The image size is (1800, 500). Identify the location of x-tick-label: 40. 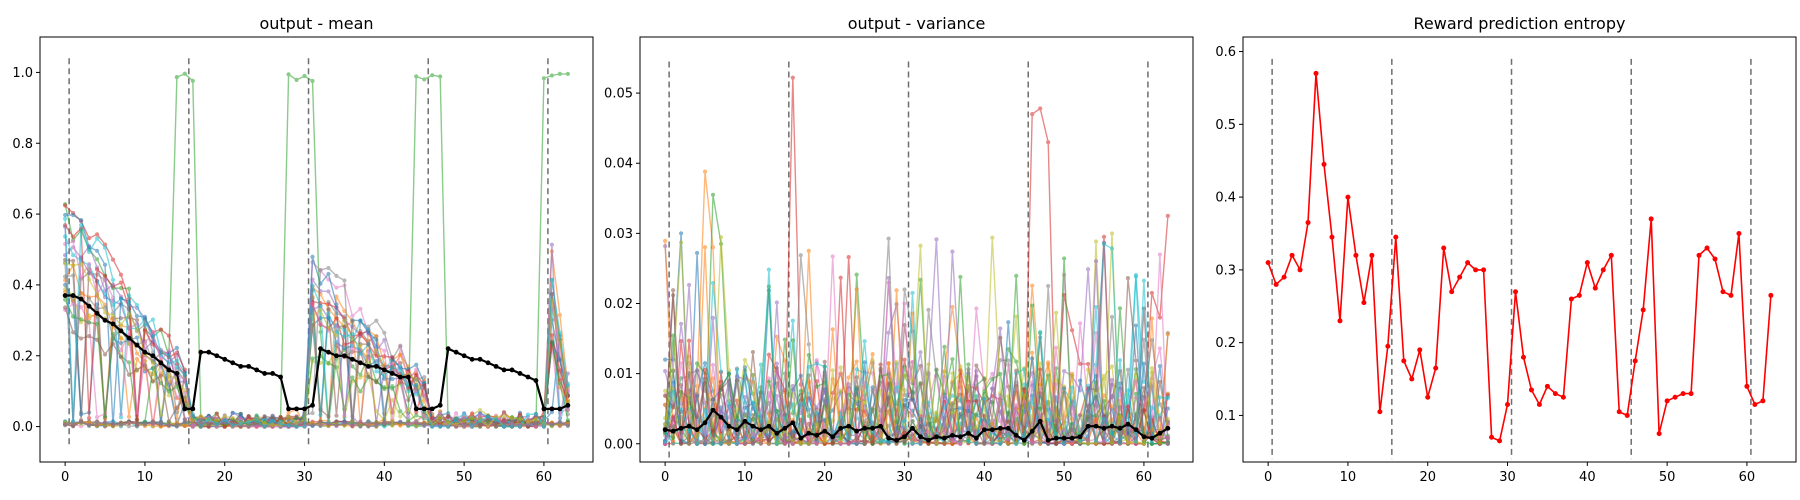
(1587, 477).